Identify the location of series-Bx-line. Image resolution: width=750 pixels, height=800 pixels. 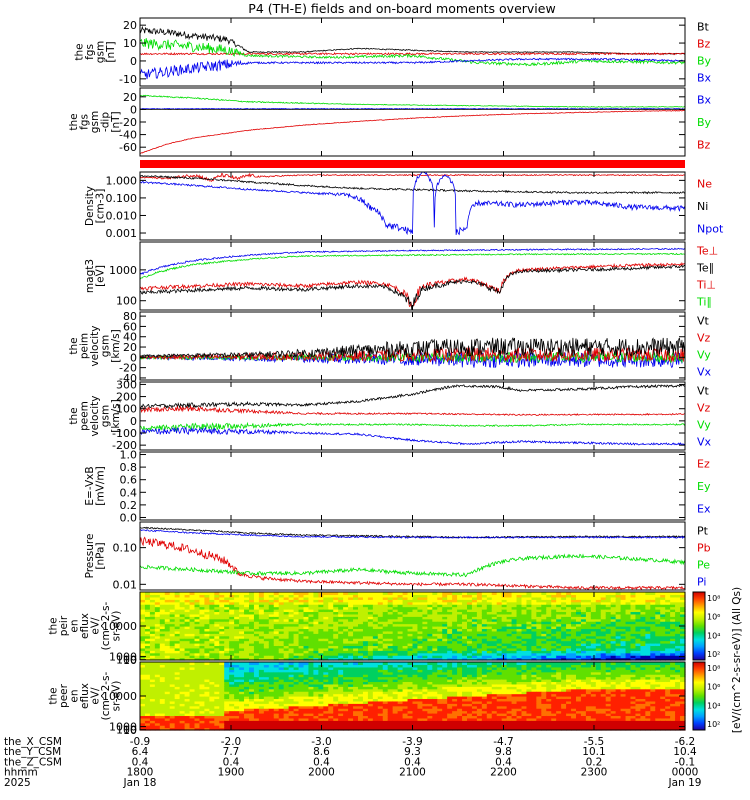
(412, 109).